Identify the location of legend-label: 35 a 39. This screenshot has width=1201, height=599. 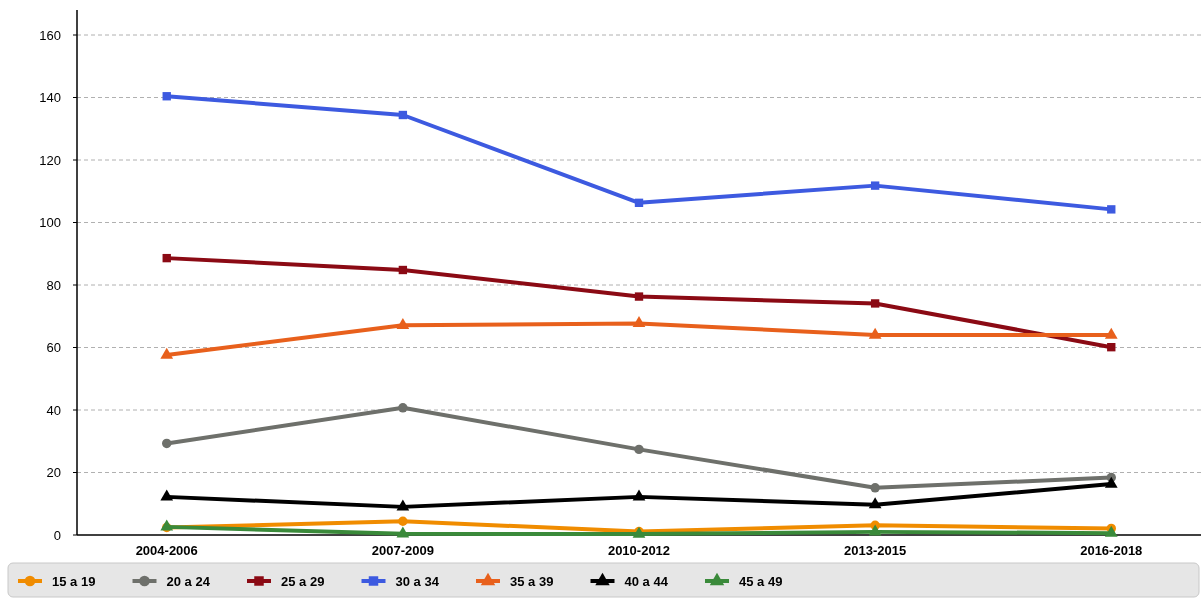
(532, 581).